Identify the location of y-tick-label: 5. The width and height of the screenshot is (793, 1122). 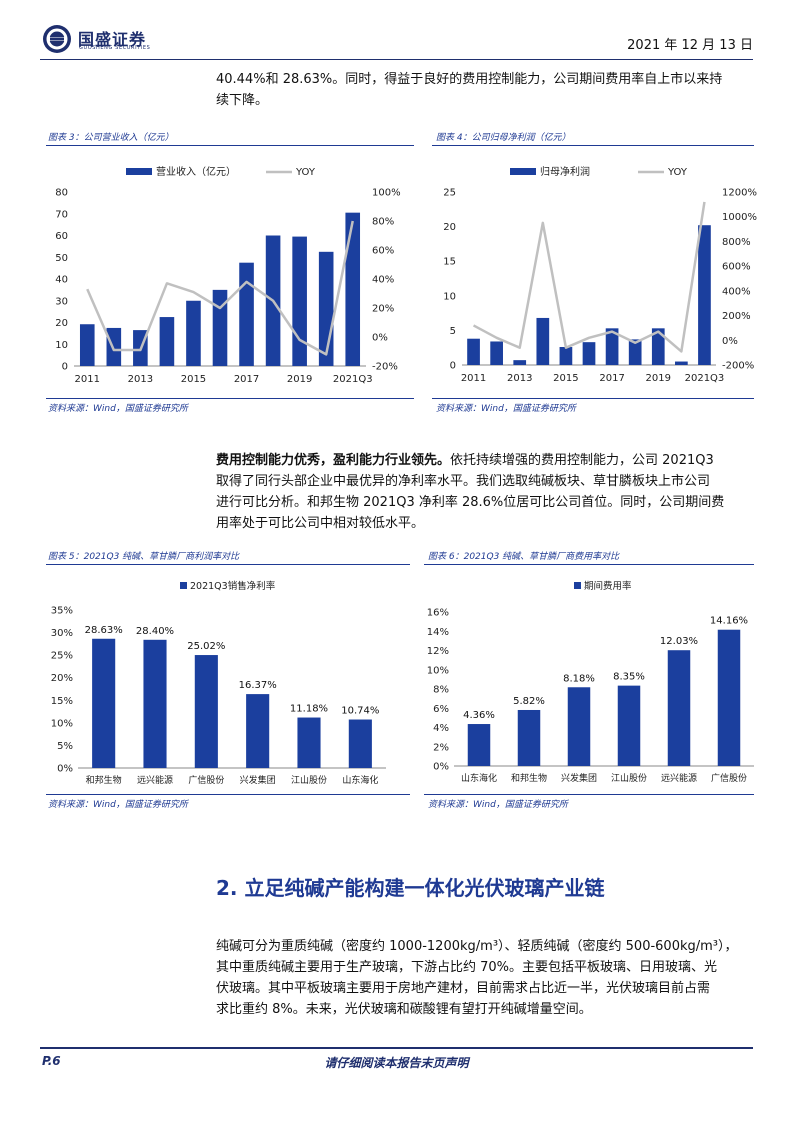
(453, 331).